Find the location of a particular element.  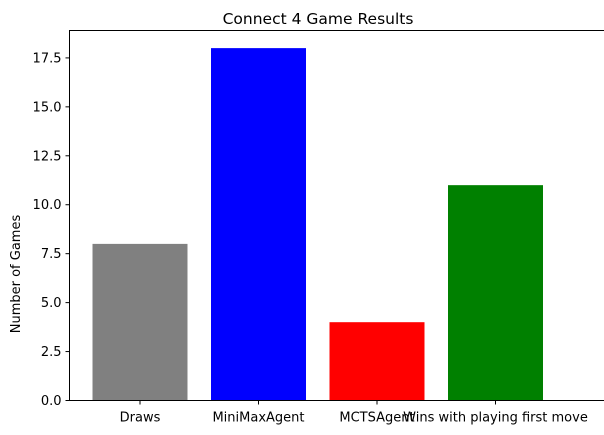

x-tick-label: MiniMaxAgent is located at coordinates (258, 418).